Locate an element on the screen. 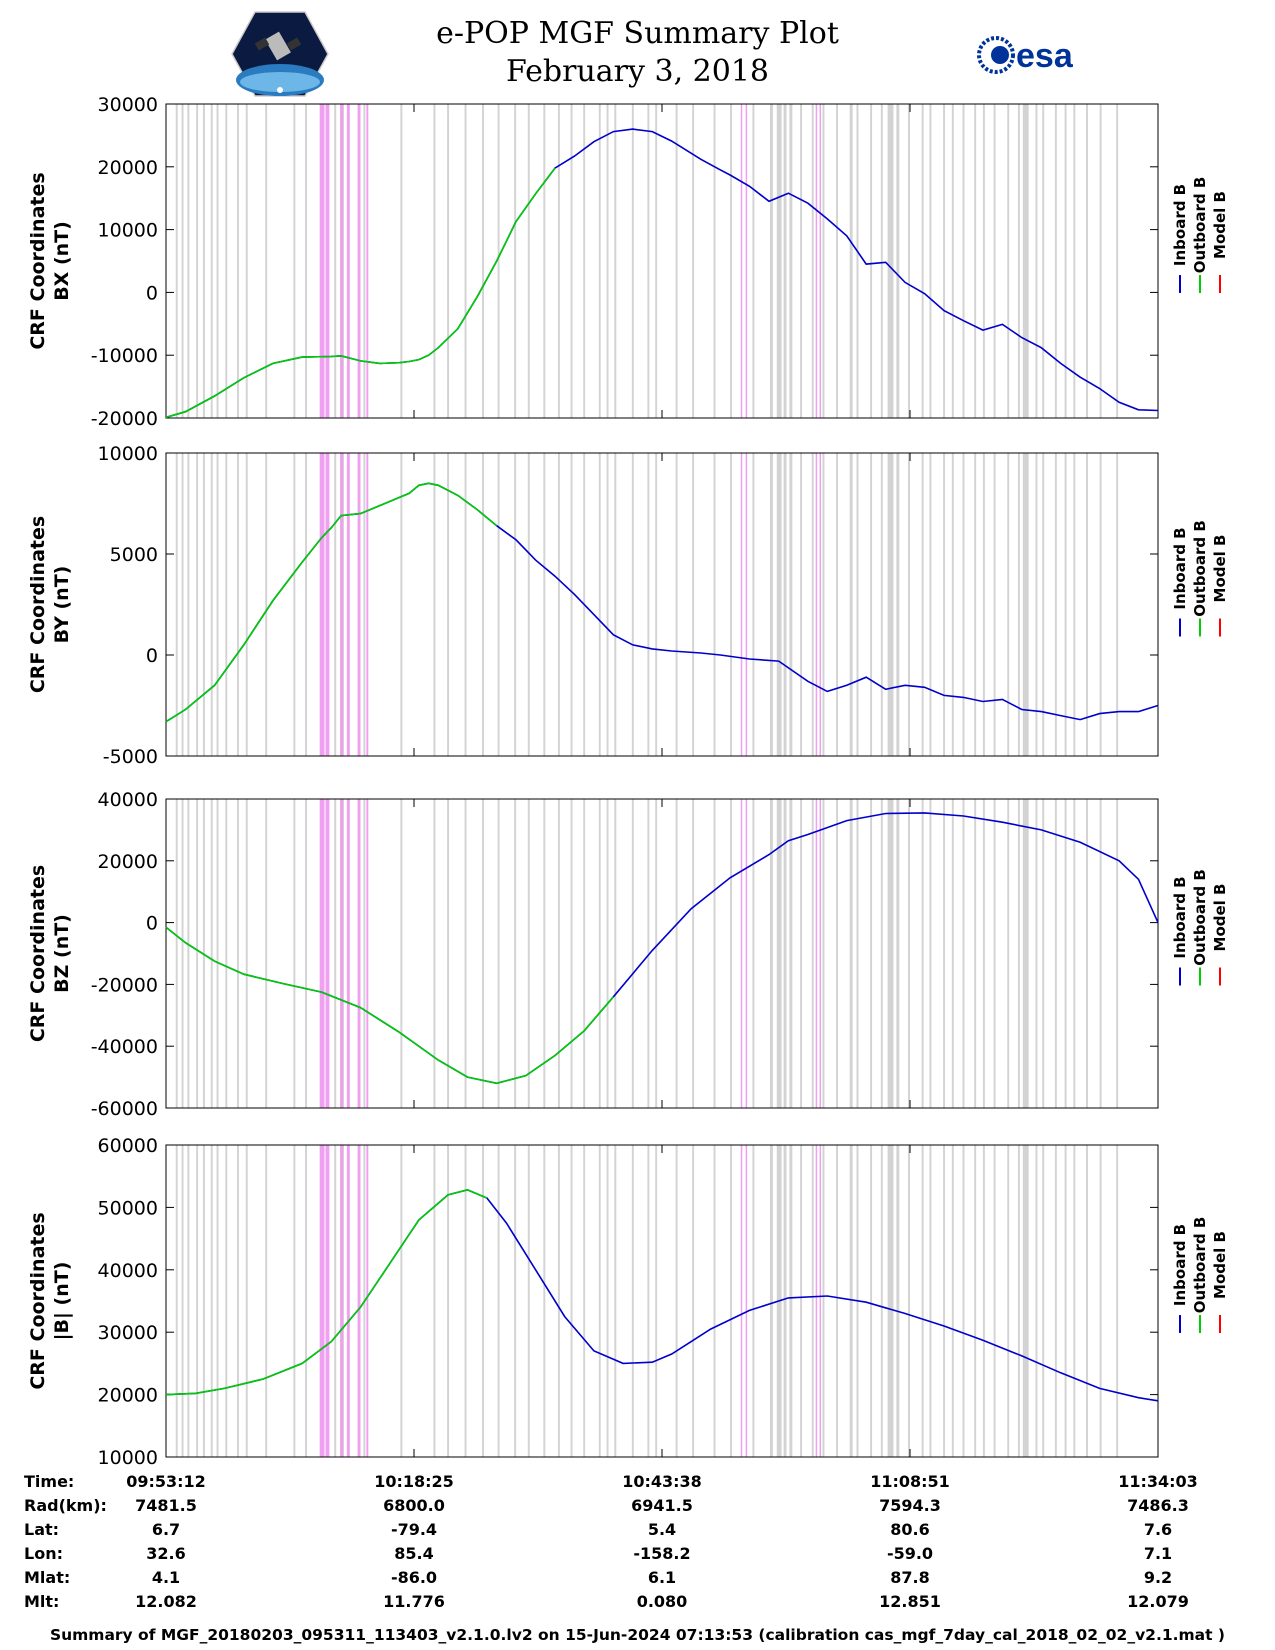 The image size is (1275, 1650). panel-frame is located at coordinates (662, 953).